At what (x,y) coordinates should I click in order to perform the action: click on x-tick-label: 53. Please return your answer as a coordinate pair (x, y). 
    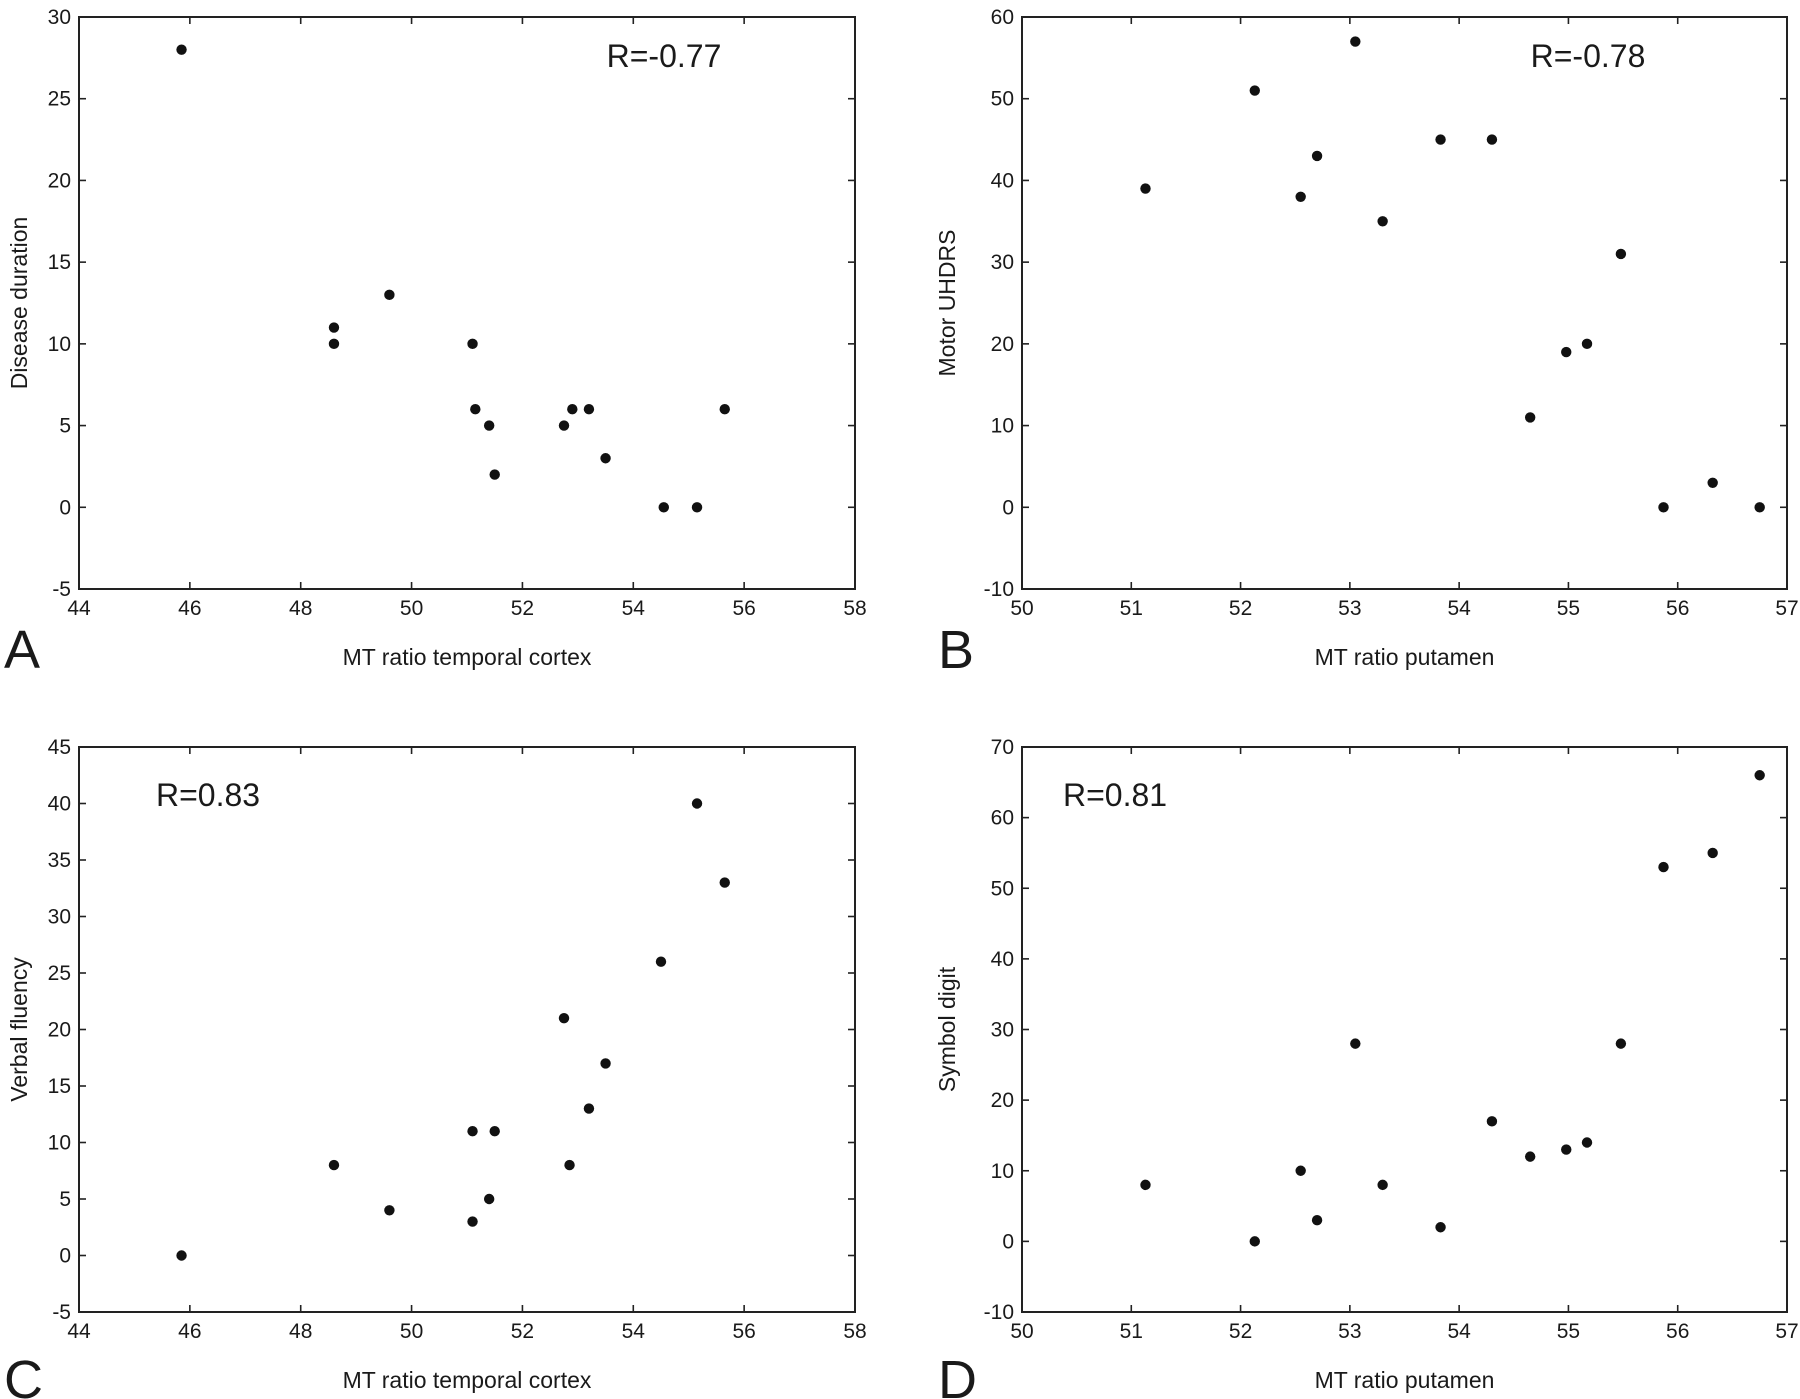
    Looking at the image, I should click on (1349, 608).